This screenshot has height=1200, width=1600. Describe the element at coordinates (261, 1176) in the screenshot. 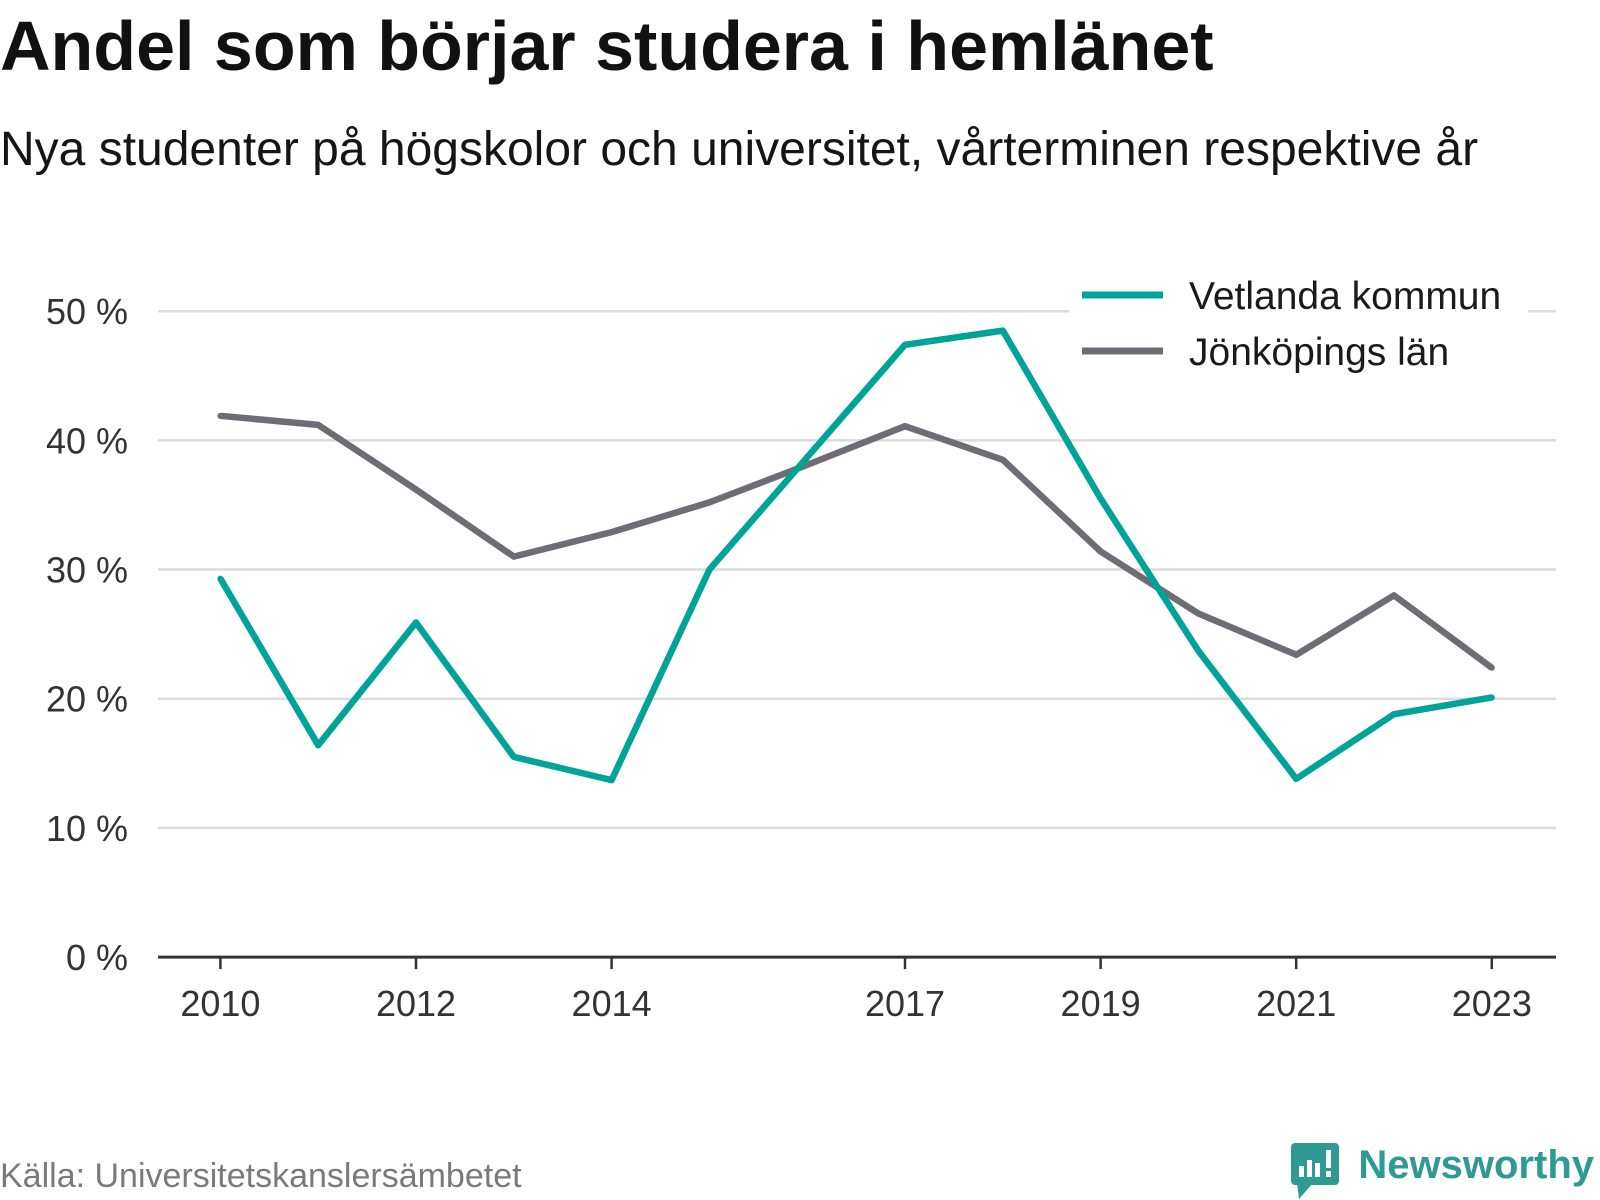

I see `source-note: Källa: Universitetskanslersämbetet` at that location.